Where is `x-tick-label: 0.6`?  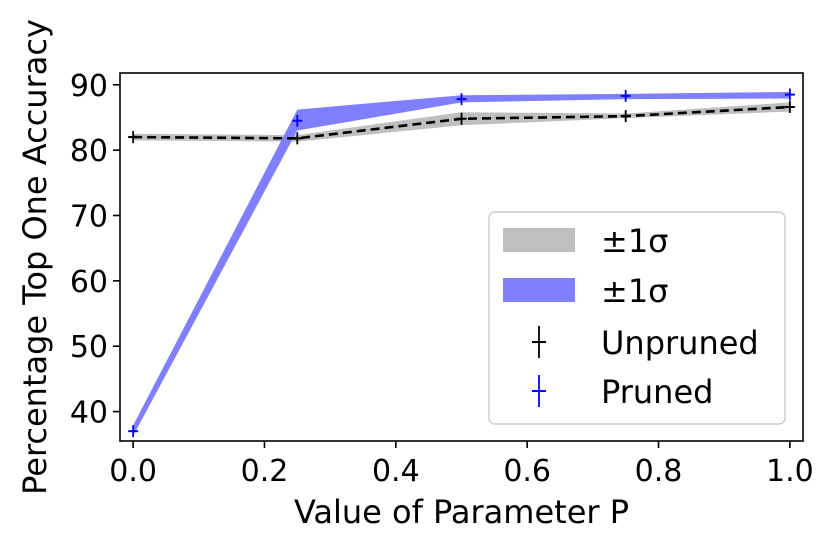
x-tick-label: 0.6 is located at coordinates (527, 471).